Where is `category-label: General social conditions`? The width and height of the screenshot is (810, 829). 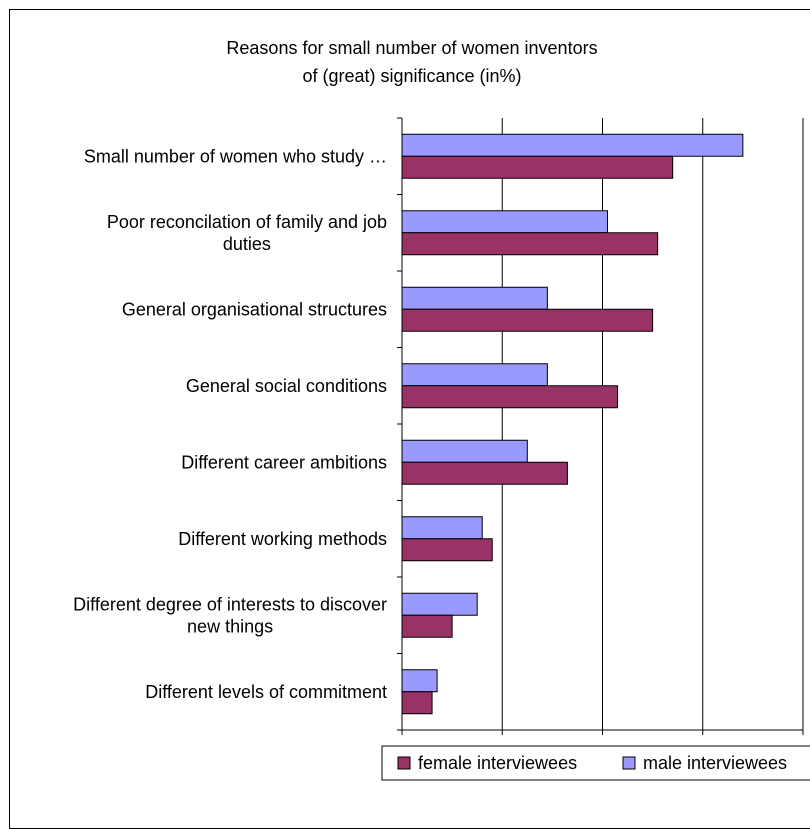
category-label: General social conditions is located at coordinates (286, 386).